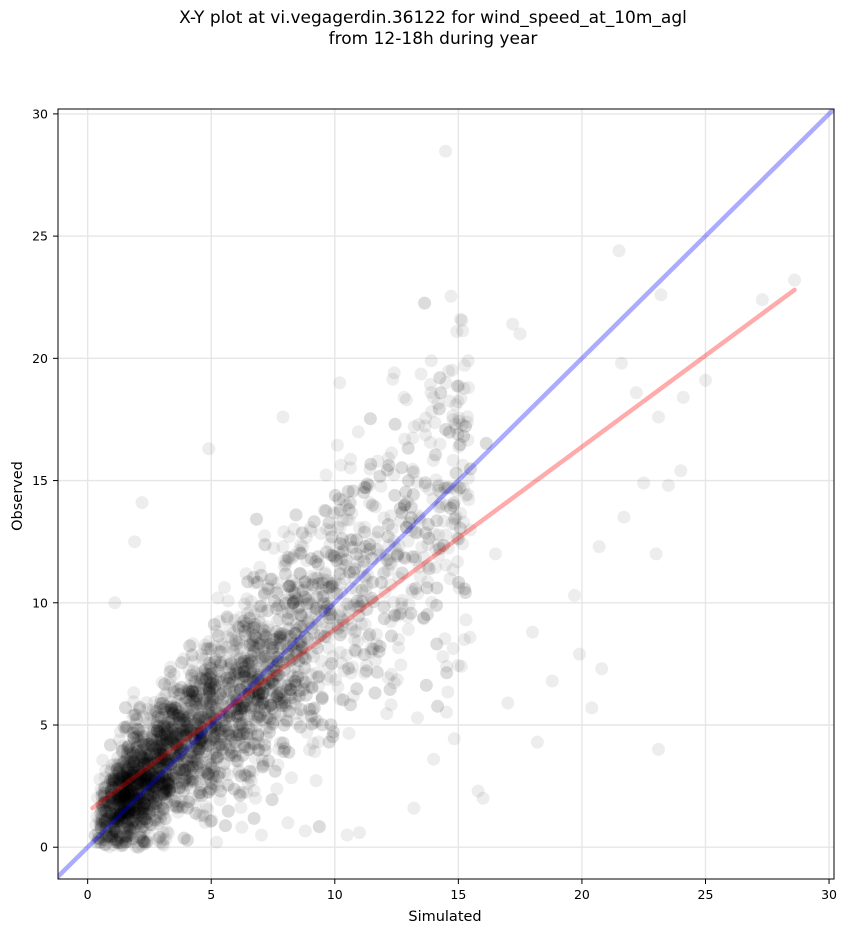 The width and height of the screenshot is (849, 934). I want to click on x-tick-label: 0, so click(88, 894).